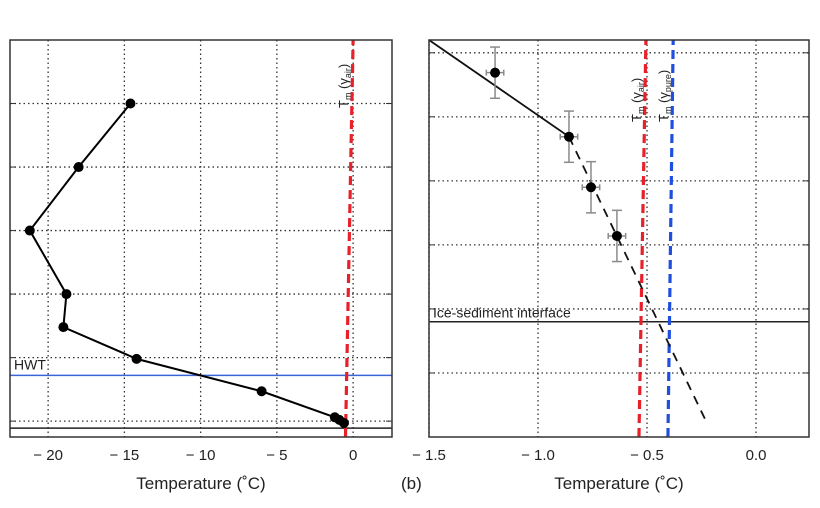  What do you see at coordinates (353, 455) in the screenshot?
I see `x-tick-label: 0` at bounding box center [353, 455].